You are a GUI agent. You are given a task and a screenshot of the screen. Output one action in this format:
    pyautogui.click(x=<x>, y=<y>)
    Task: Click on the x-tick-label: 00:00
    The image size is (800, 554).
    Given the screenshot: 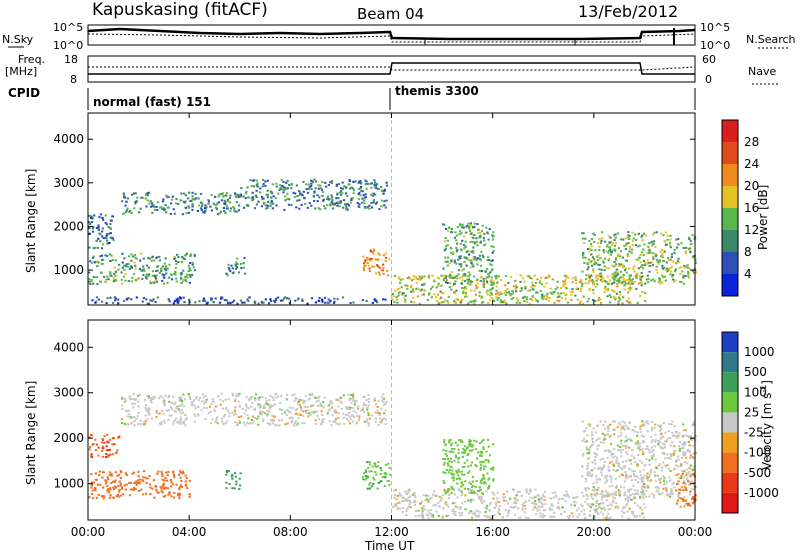 What is the action you would take?
    pyautogui.click(x=695, y=532)
    